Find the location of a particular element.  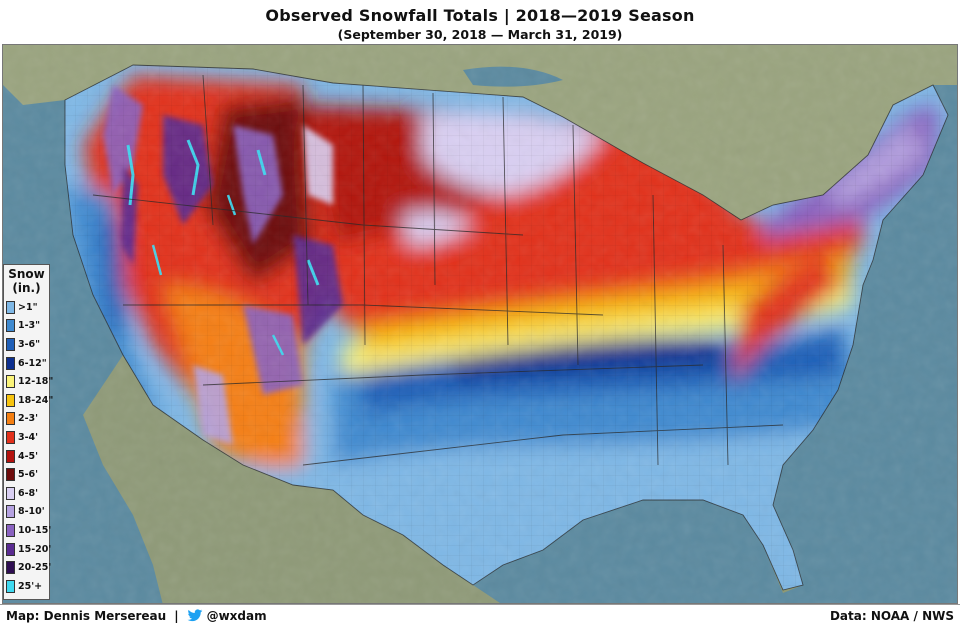

legend-unit: (in.) is located at coordinates (26, 288).